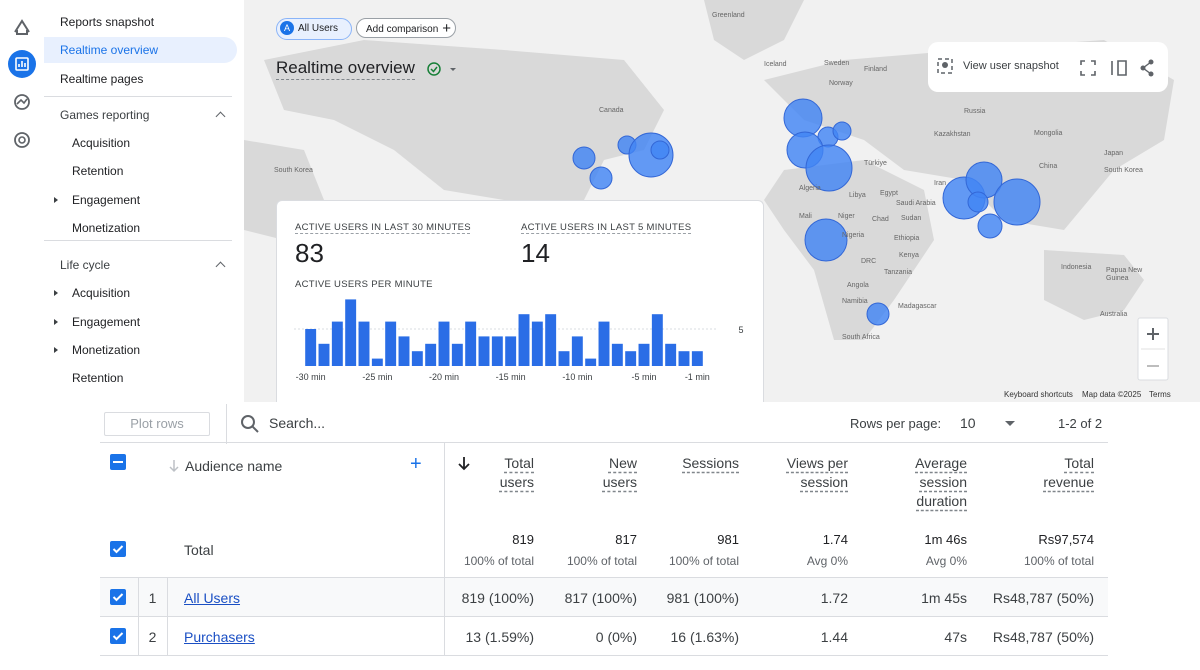 The height and width of the screenshot is (670, 1200). I want to click on column-header: Average session duration, so click(937, 482).